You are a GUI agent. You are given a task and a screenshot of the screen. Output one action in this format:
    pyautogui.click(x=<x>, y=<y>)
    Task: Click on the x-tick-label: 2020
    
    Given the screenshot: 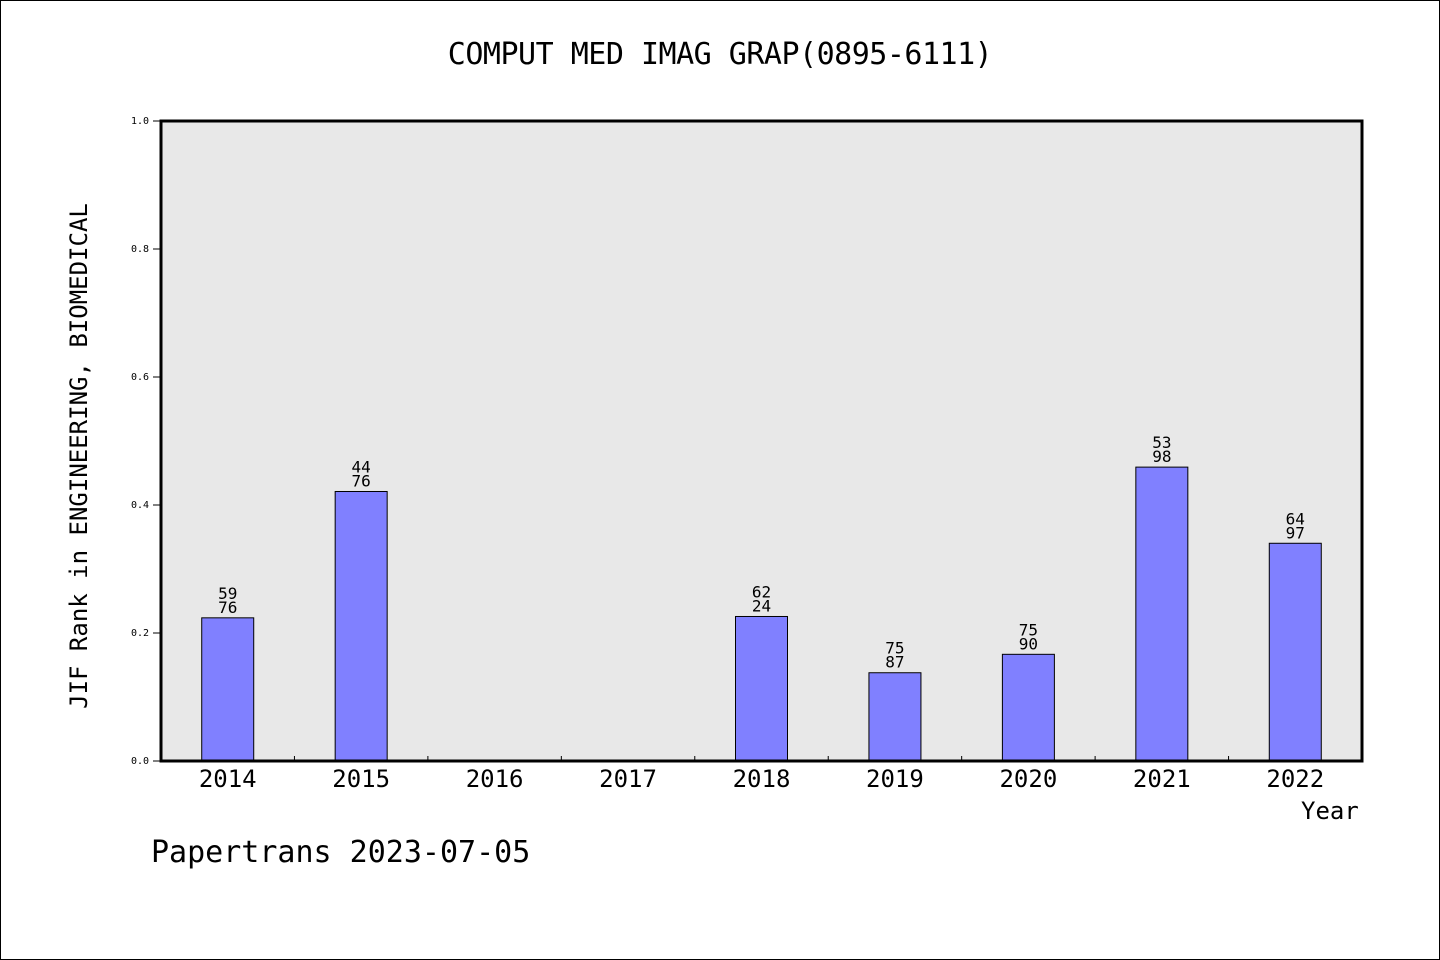 What is the action you would take?
    pyautogui.click(x=1028, y=779)
    